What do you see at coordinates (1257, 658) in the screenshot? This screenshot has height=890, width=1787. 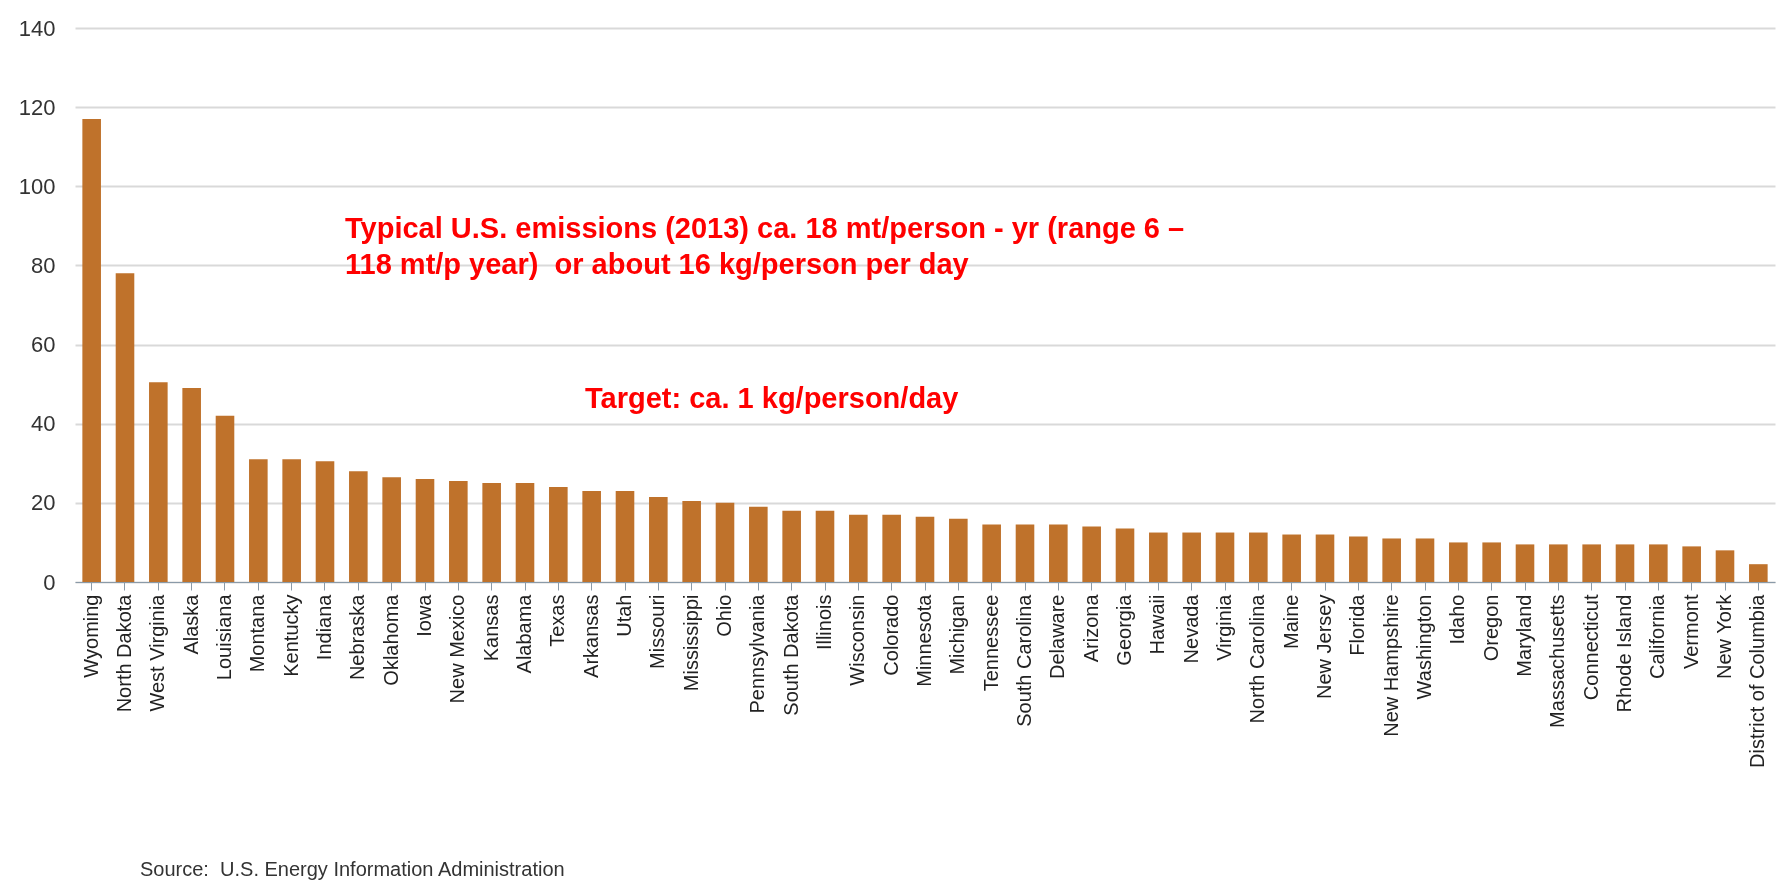 I see `x-tick-label: North Carolina` at bounding box center [1257, 658].